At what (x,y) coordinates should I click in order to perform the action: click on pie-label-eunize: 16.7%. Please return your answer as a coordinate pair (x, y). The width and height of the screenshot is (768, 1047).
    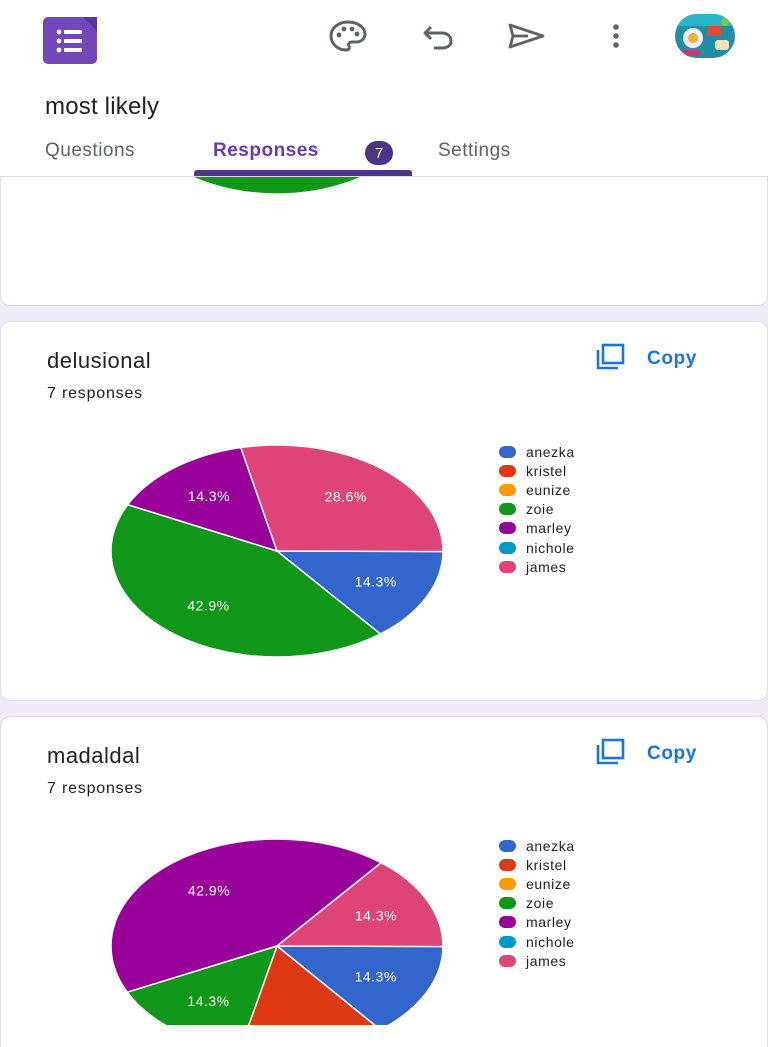
    Looking at the image, I should click on (383, 196).